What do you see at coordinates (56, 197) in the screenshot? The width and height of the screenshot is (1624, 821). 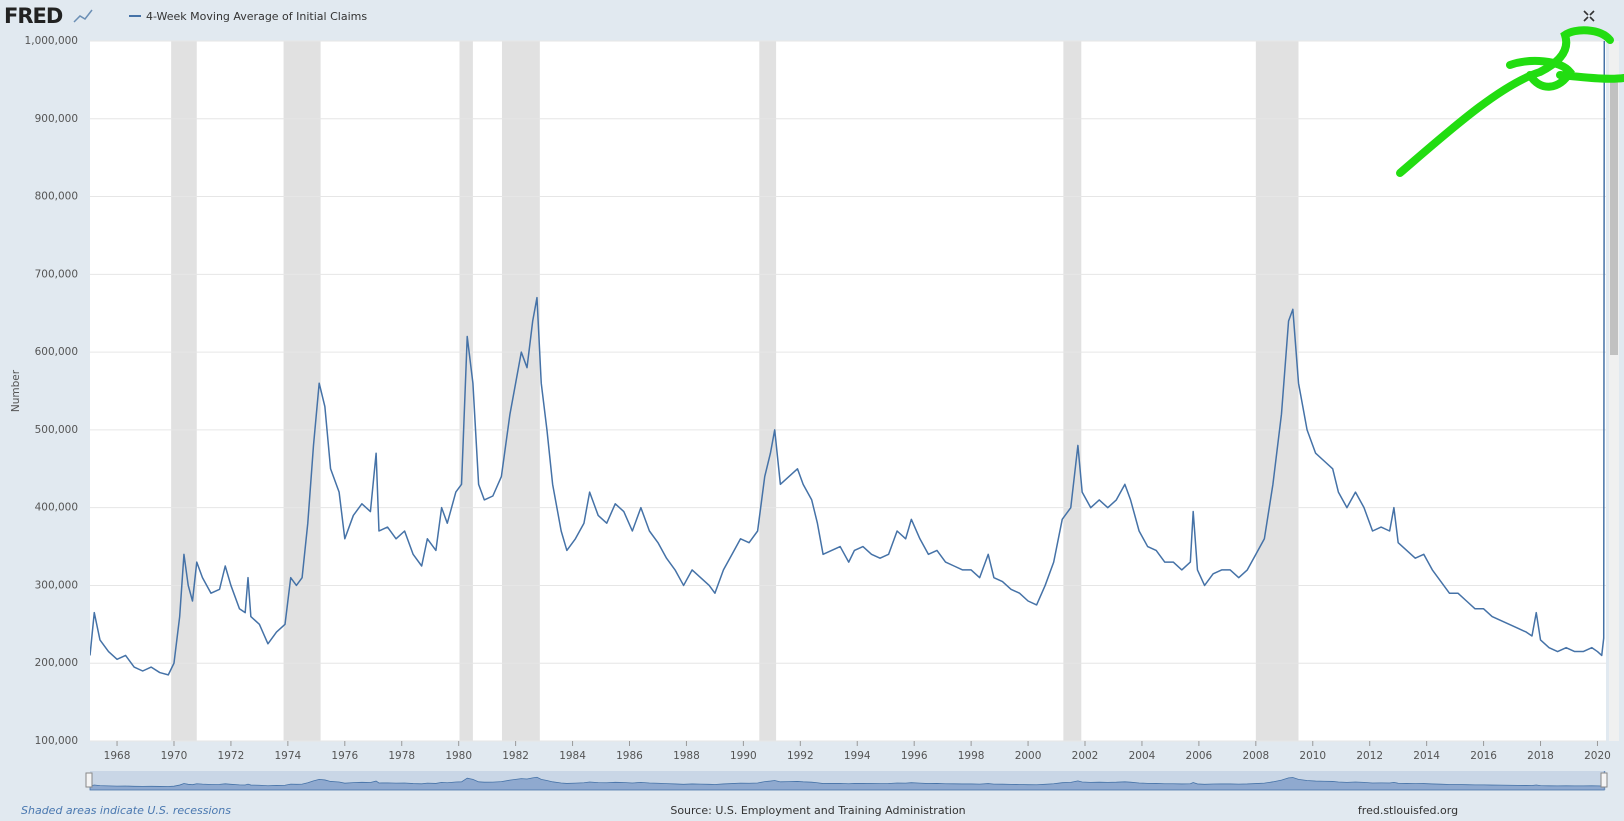 I see `y-tick-label: 800,000` at bounding box center [56, 197].